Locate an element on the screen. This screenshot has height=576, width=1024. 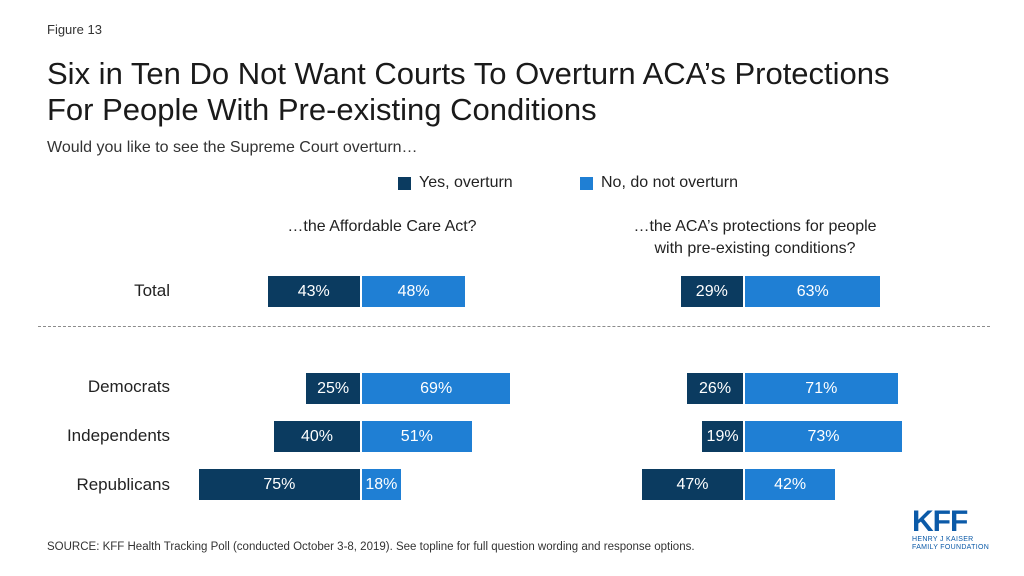
bar-no-democrats-panel2: 71% is located at coordinates (821, 388).